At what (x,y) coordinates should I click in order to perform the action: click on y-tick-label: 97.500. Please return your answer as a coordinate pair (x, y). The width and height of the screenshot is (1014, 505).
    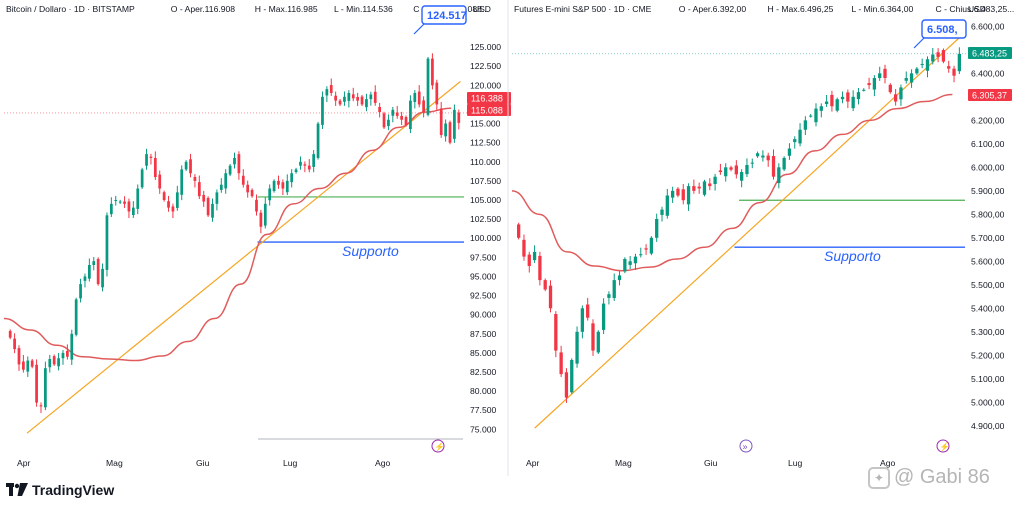
    Looking at the image, I should click on (483, 257).